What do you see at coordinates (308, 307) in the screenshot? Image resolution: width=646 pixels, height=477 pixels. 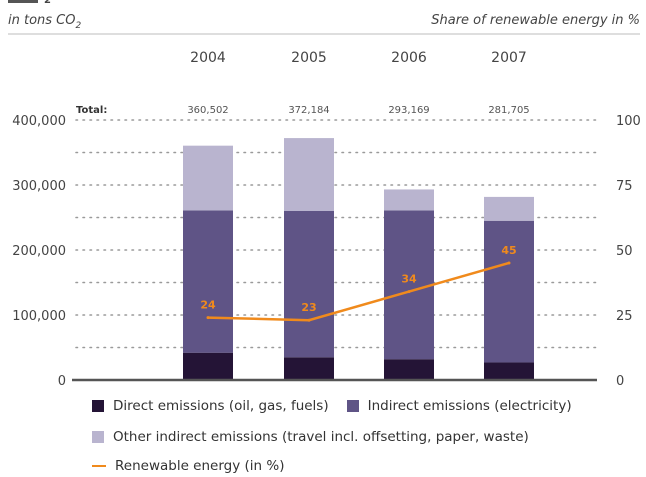 I see `renewable-data-label: 23` at bounding box center [308, 307].